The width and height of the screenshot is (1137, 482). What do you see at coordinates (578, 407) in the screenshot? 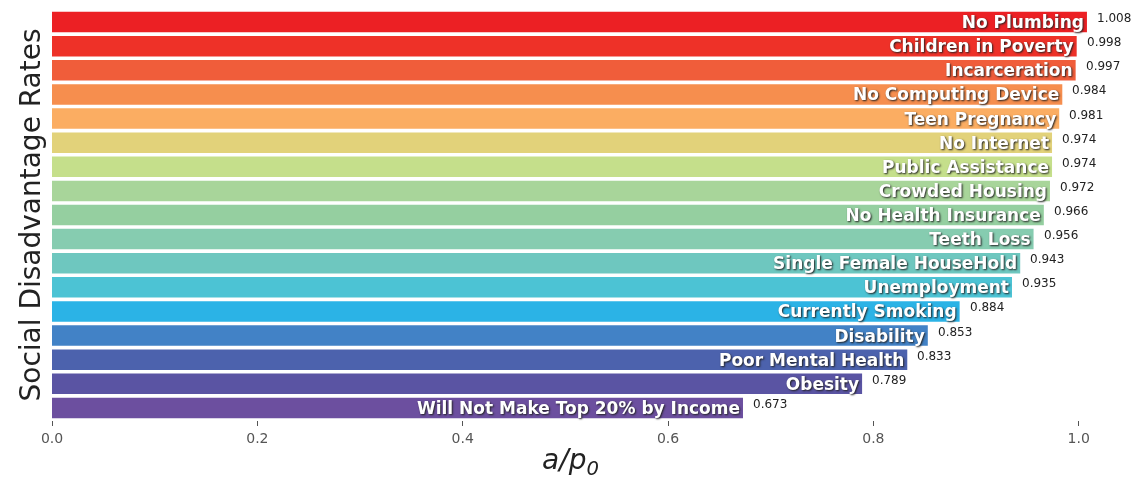
I see `y-tick-label: Will Not Make Top 20% by Income` at bounding box center [578, 407].